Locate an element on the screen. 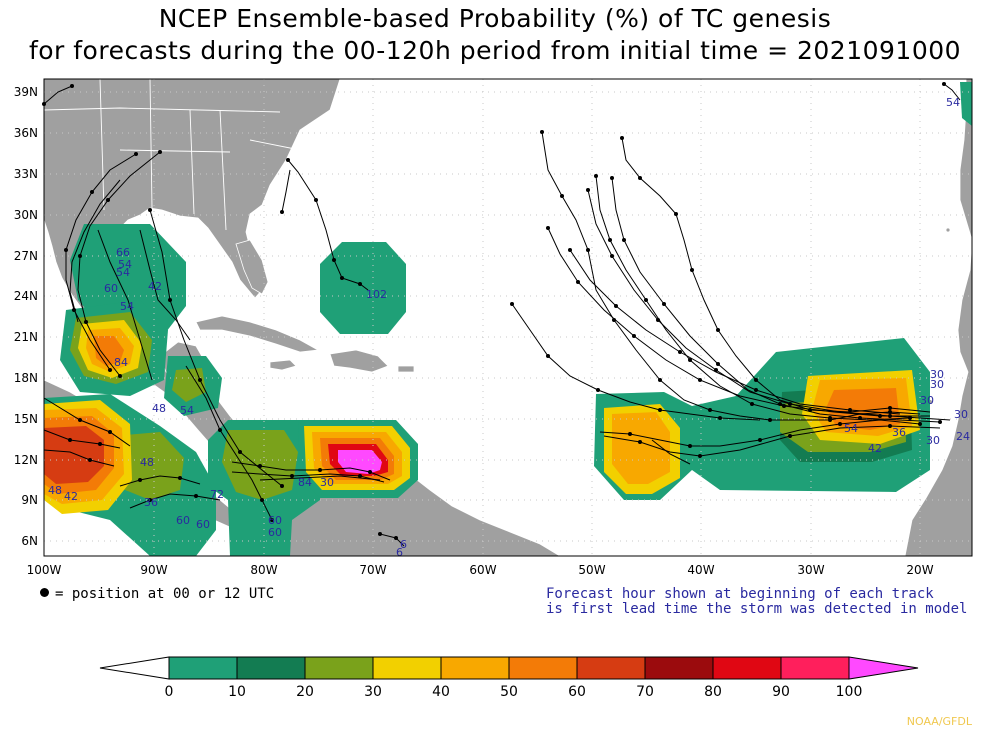  track-label: 102 is located at coordinates (376, 294).